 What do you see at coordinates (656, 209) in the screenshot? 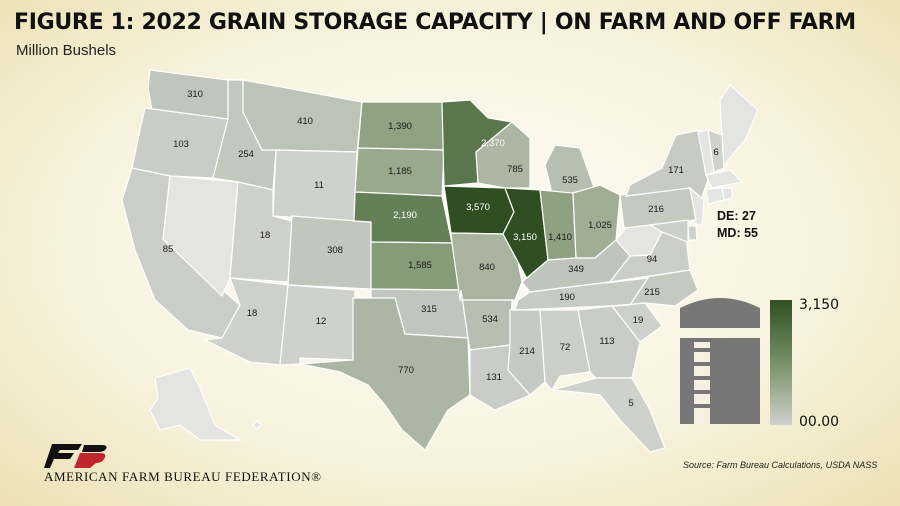
I see `state-label-pa: 216` at bounding box center [656, 209].